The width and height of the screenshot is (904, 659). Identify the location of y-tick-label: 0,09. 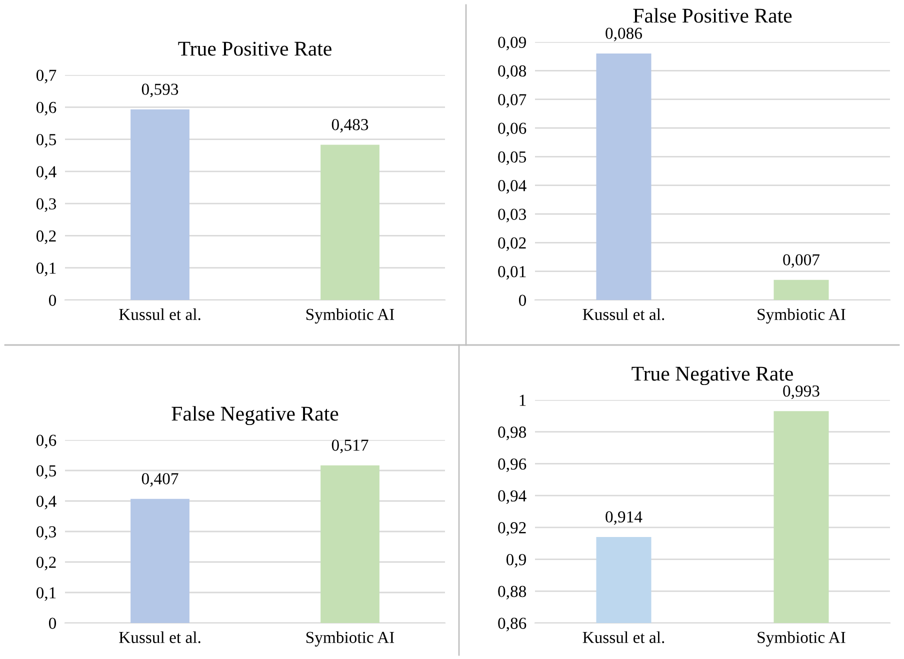
(512, 43).